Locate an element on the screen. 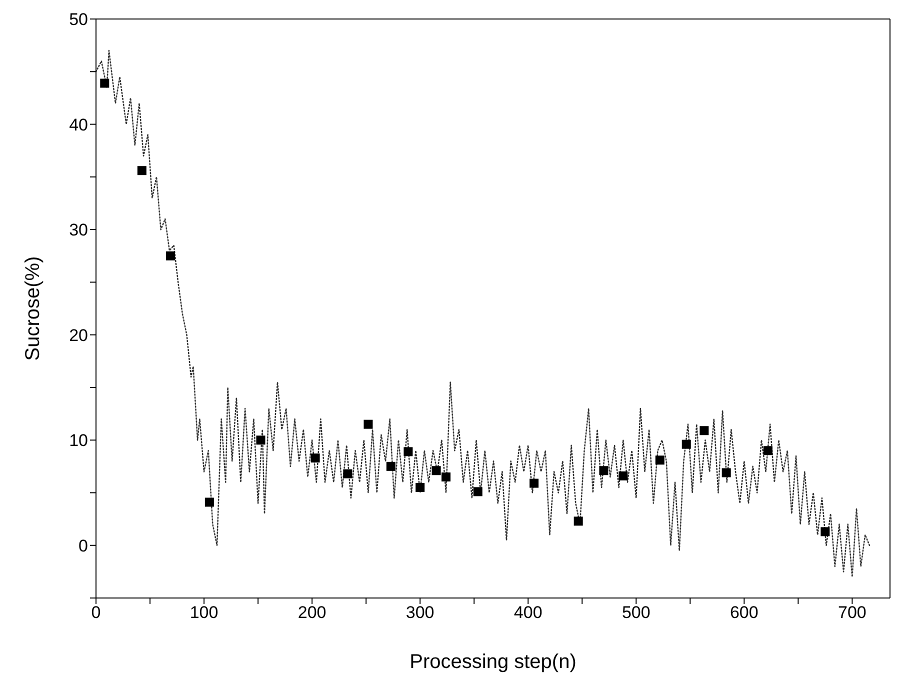 The image size is (899, 694). y-tick-label: 50 is located at coordinates (78, 20).